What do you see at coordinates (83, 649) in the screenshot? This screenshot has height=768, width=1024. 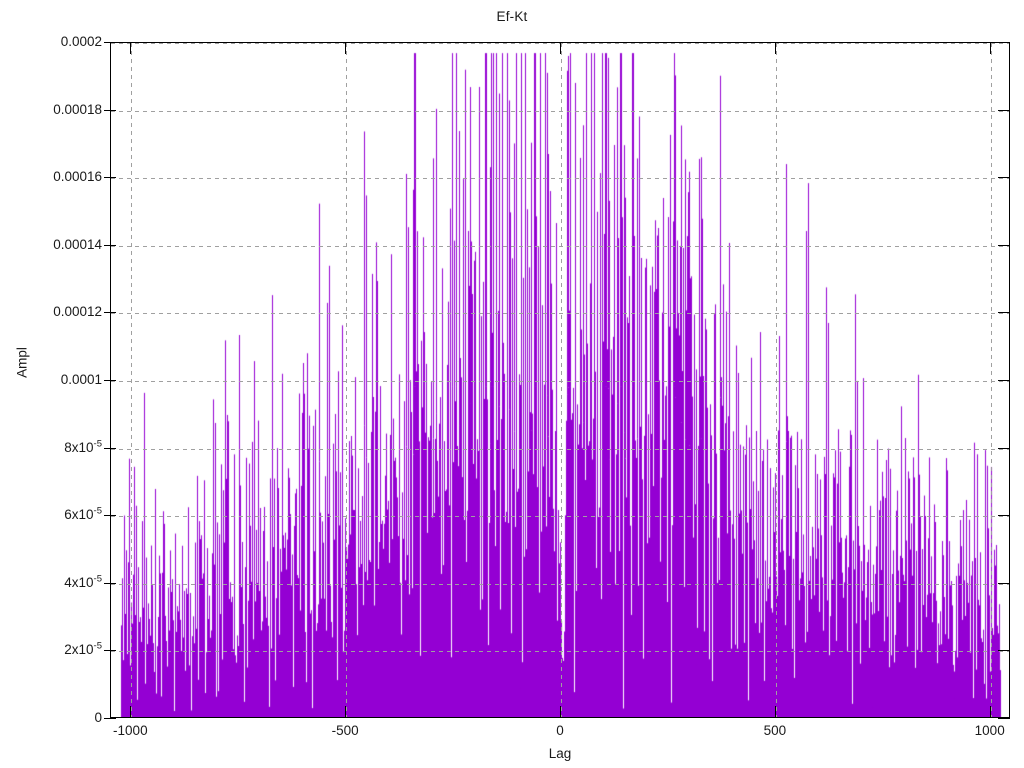 I see `y-tick-label: 2x10⁻⁵` at bounding box center [83, 649].